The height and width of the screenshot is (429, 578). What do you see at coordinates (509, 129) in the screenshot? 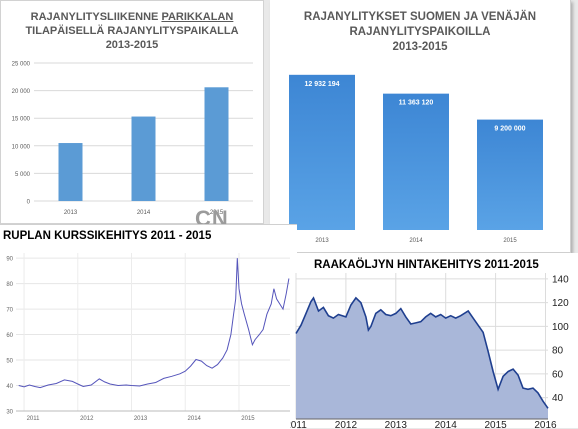
I see `bar-value-label: 9 200 000` at bounding box center [509, 129].